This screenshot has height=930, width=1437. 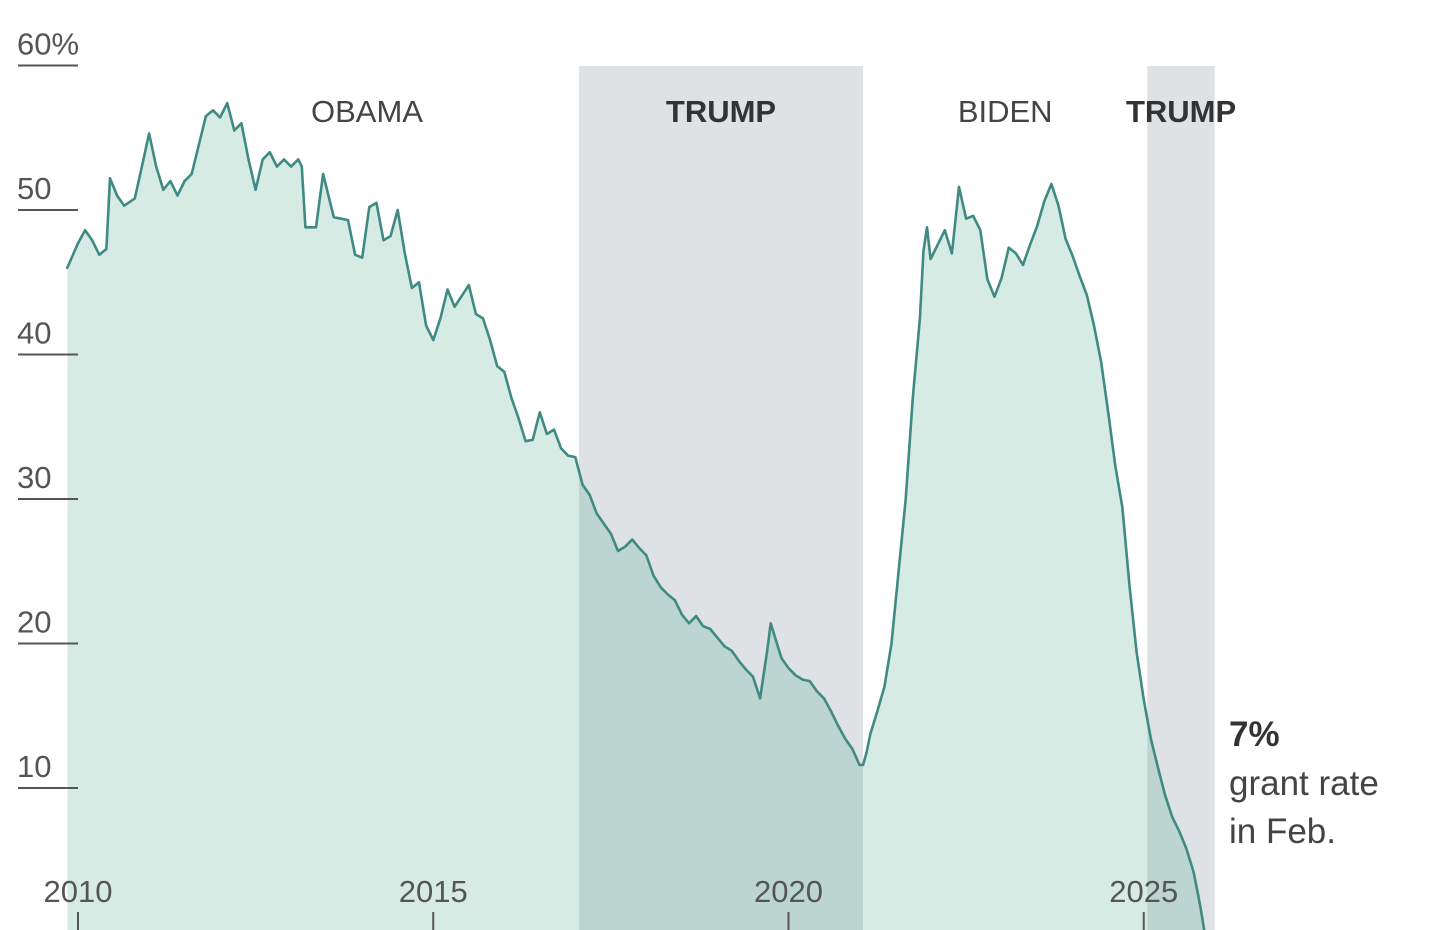 I want to click on y-tick-label-5: 10, so click(x=34, y=766).